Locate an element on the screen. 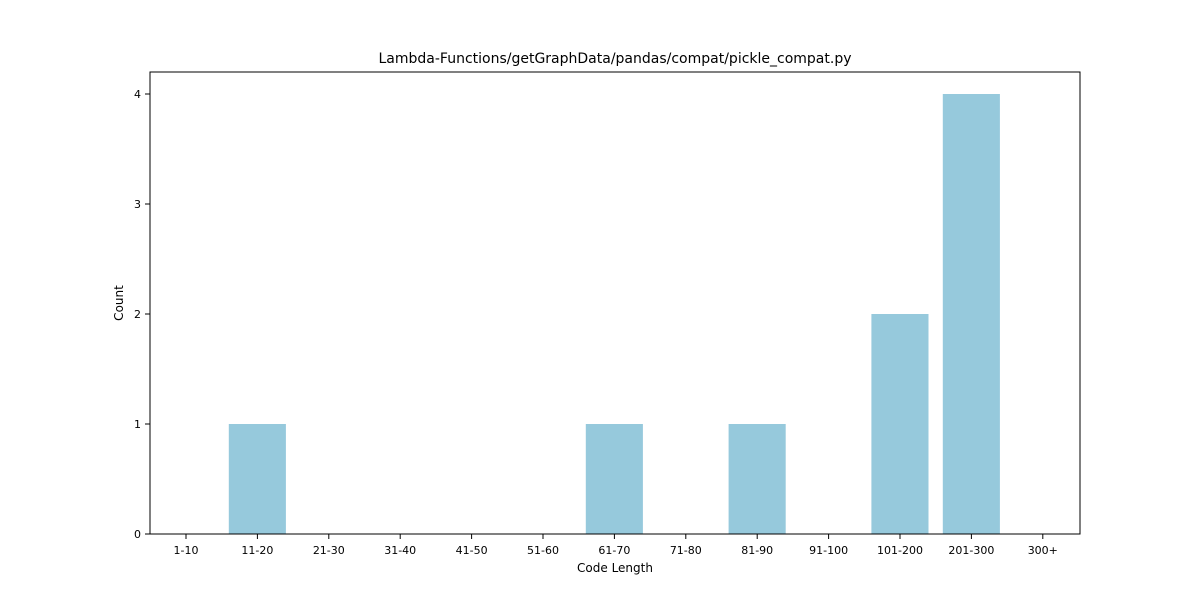 Image resolution: width=1200 pixels, height=600 pixels. y-tick-label: 1 is located at coordinates (137, 424).